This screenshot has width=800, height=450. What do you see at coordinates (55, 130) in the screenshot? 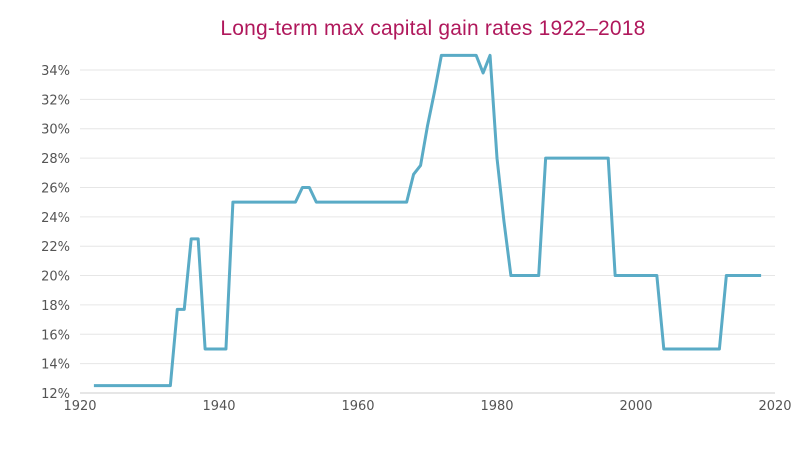
I see `y-tick-label: 30%` at bounding box center [55, 130].